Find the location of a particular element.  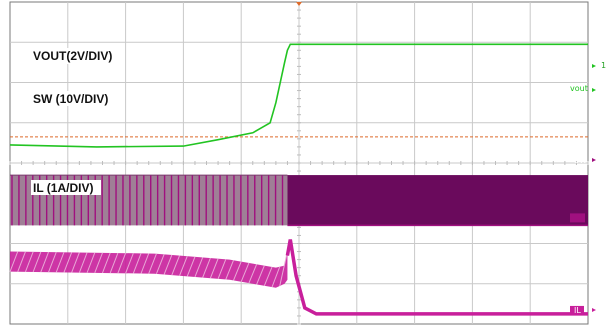

il-marker-arrow is located at coordinates (594, 310).